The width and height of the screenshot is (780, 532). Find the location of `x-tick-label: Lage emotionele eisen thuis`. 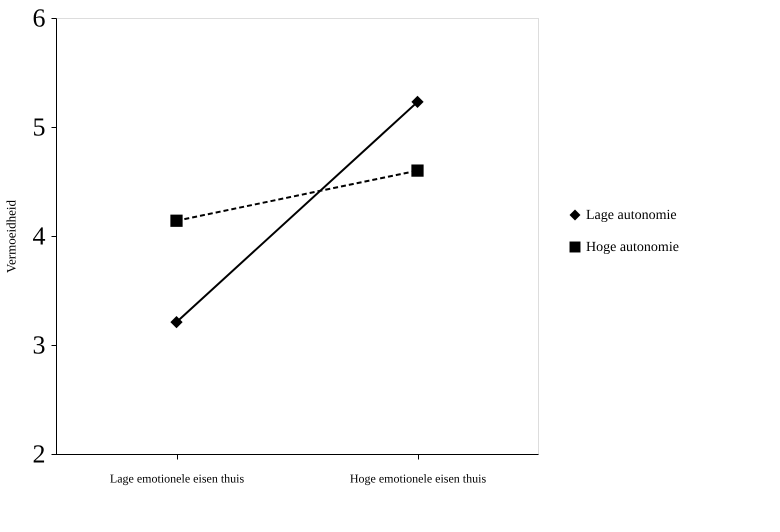

x-tick-label: Lage emotionele eisen thuis is located at coordinates (177, 479).